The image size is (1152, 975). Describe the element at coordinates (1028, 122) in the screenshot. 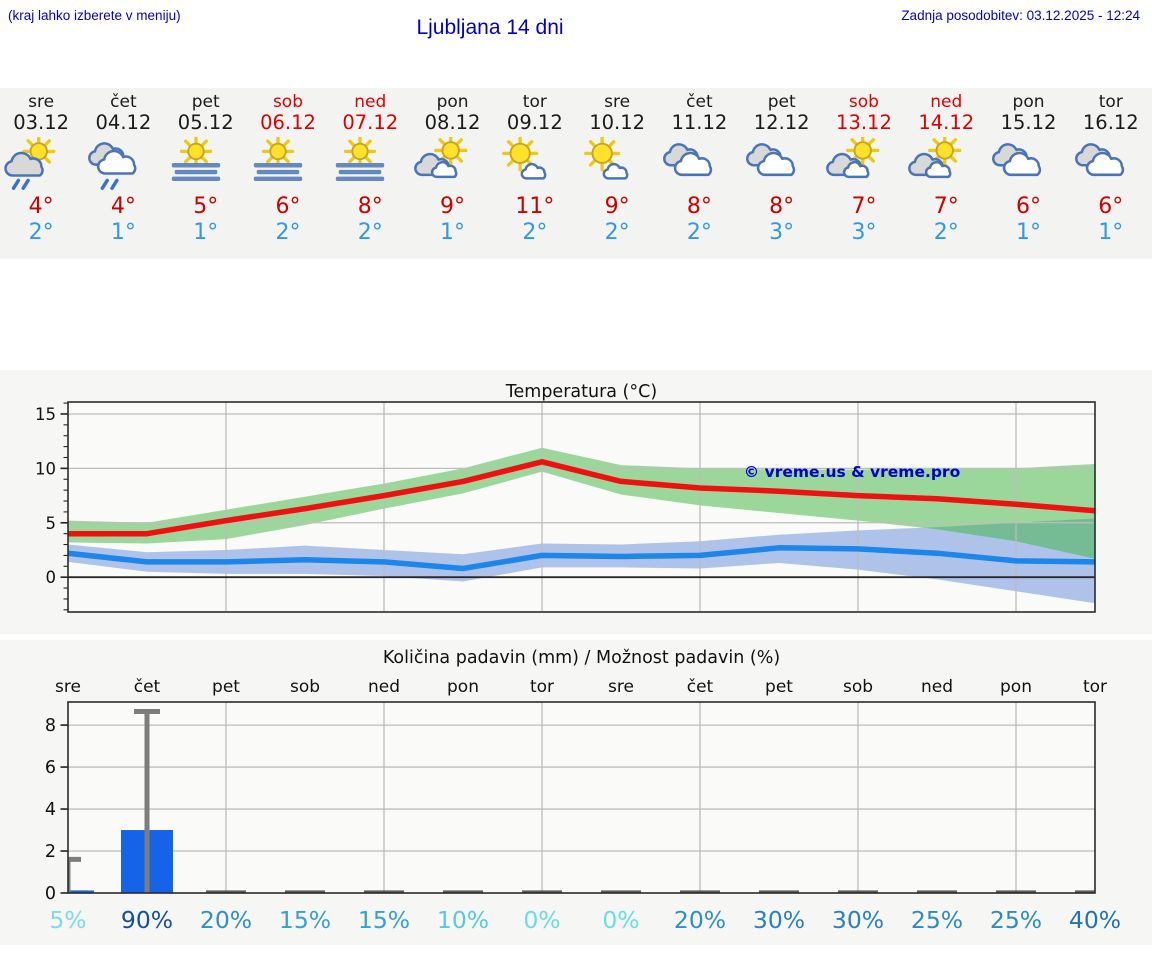

I see `day-date: 15.12` at that location.